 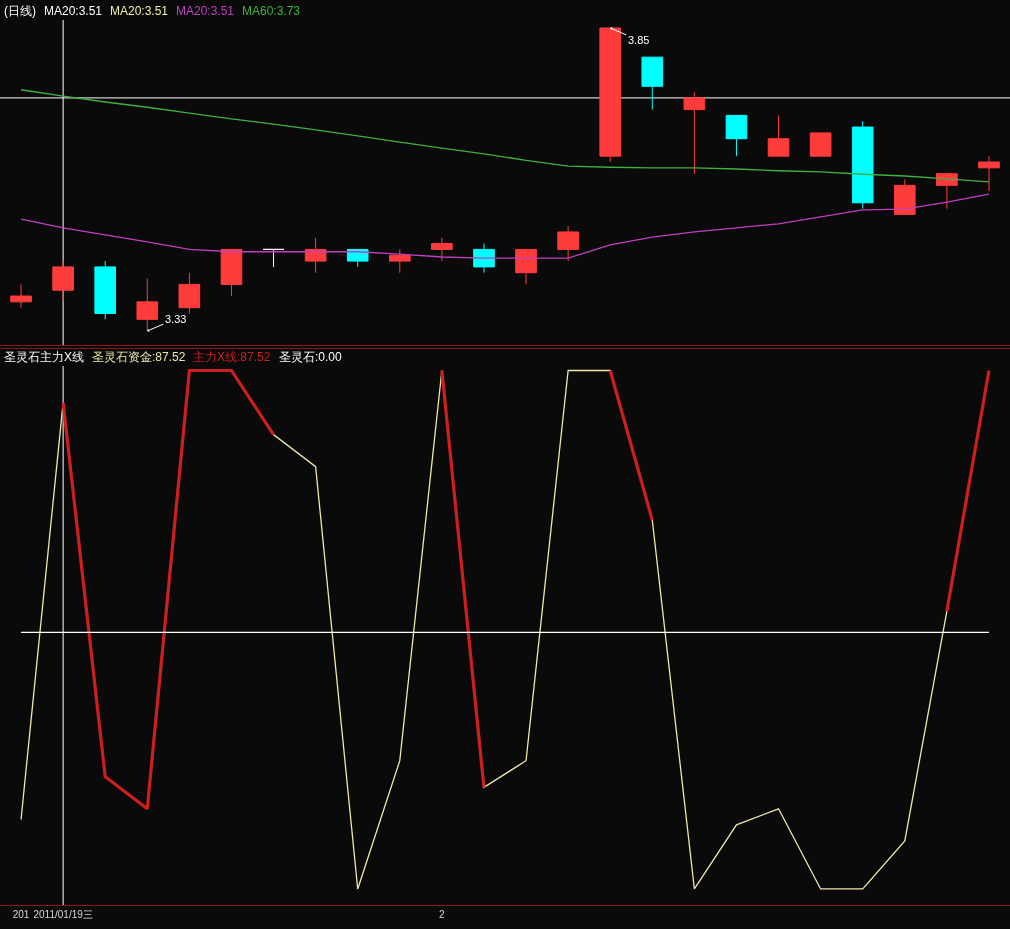 I want to click on x-tick-label: 201, so click(x=21, y=914).